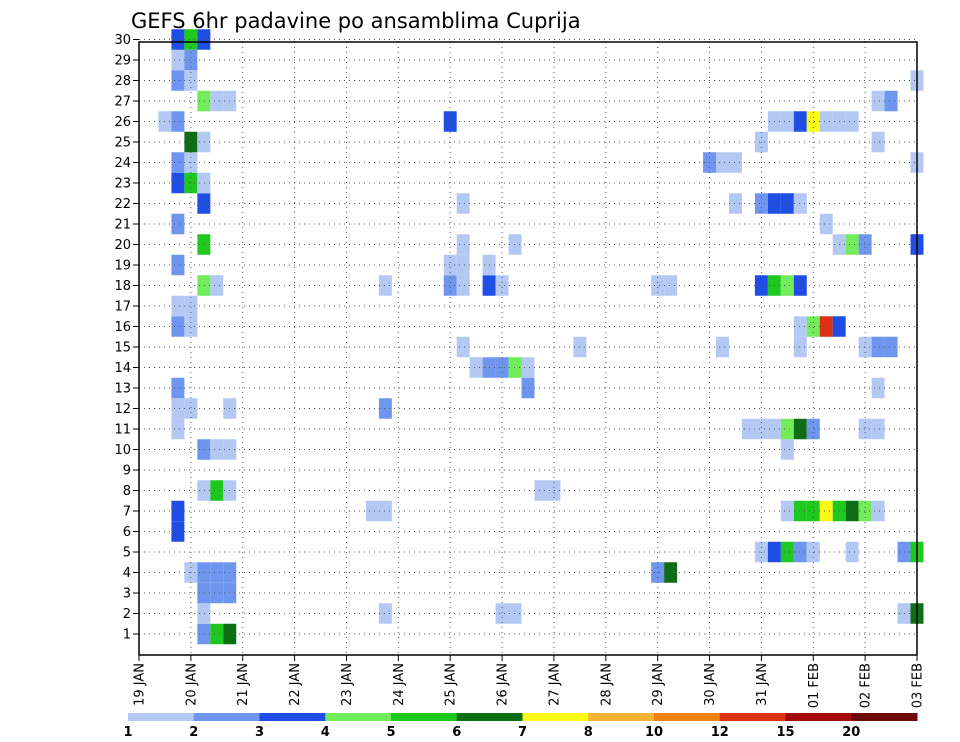 Image resolution: width=960 pixels, height=742 pixels. Describe the element at coordinates (710, 684) in the screenshot. I see `x-tick-label: 30 JAN` at that location.